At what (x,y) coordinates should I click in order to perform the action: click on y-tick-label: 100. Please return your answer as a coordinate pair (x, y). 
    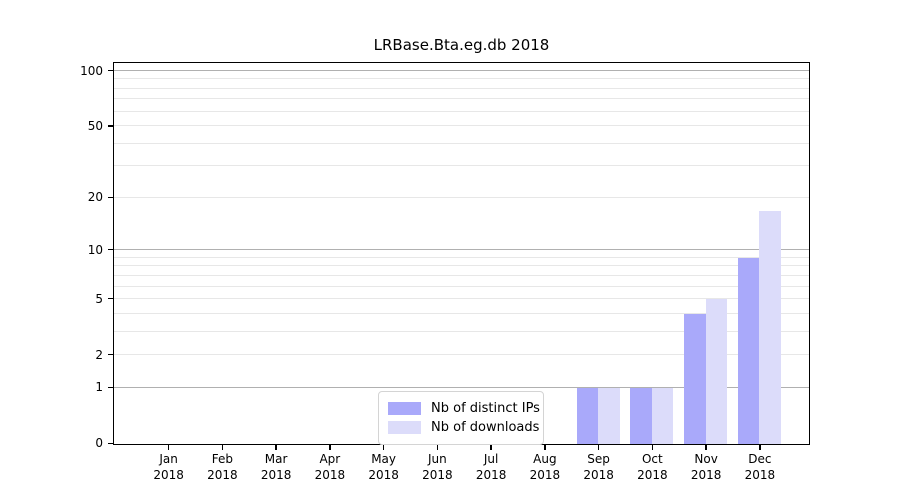
    Looking at the image, I should click on (91, 70).